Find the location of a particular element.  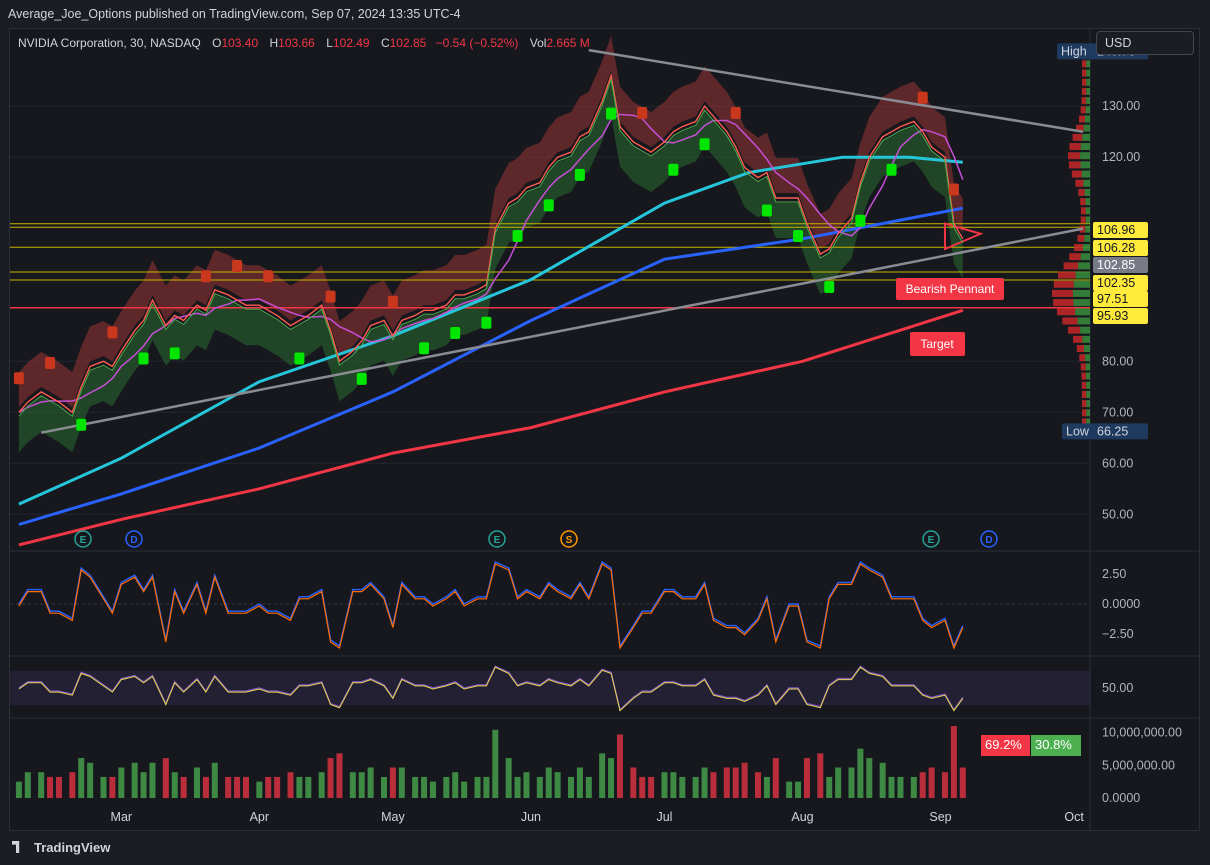

volume-value: 2.665 M is located at coordinates (568, 43).